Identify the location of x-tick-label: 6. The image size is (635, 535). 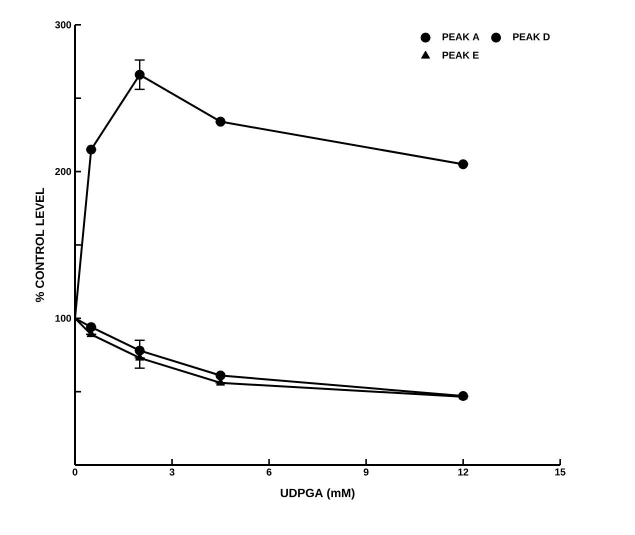
(269, 472).